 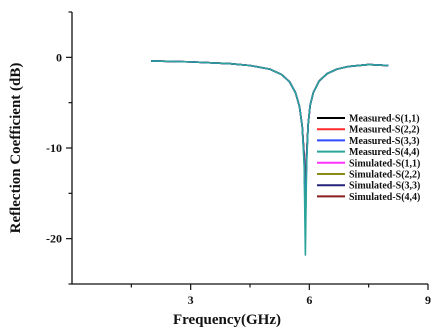 I want to click on legend-label: Simulated-S(1,1), so click(x=384, y=163).